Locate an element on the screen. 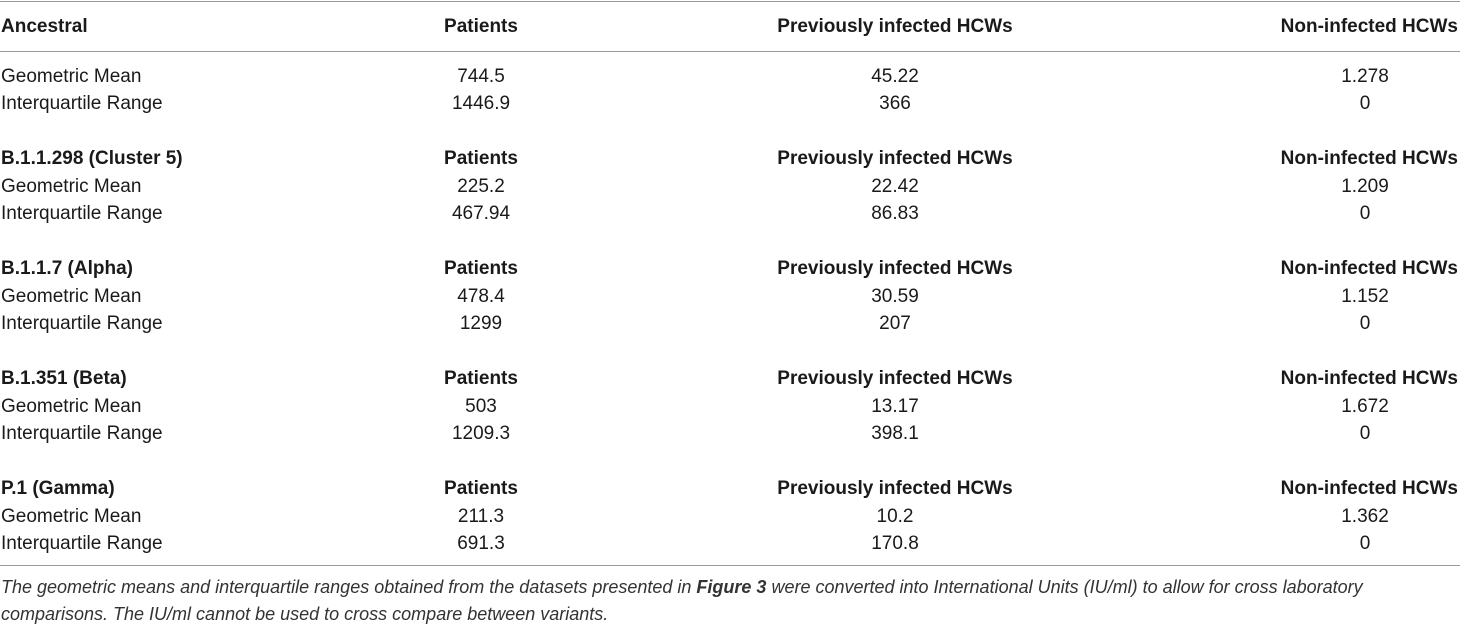 The width and height of the screenshot is (1460, 628). cell-patients: 211.3 is located at coordinates (481, 516).